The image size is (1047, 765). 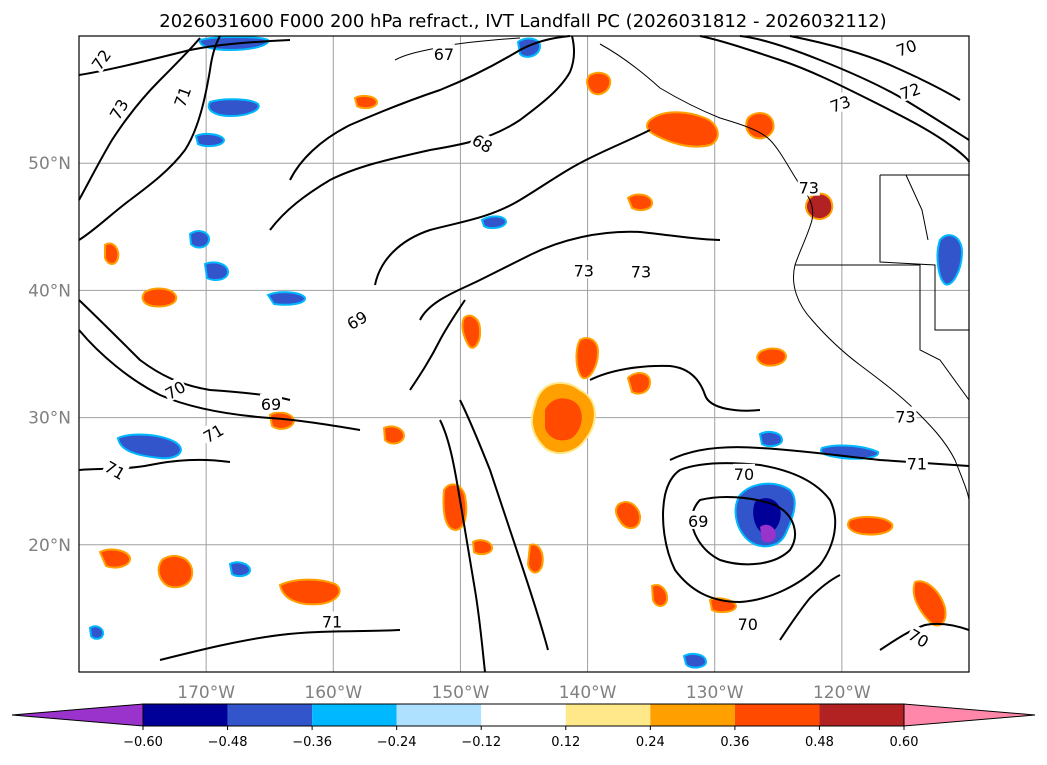 I want to click on colorbar-frame, so click(x=523, y=715).